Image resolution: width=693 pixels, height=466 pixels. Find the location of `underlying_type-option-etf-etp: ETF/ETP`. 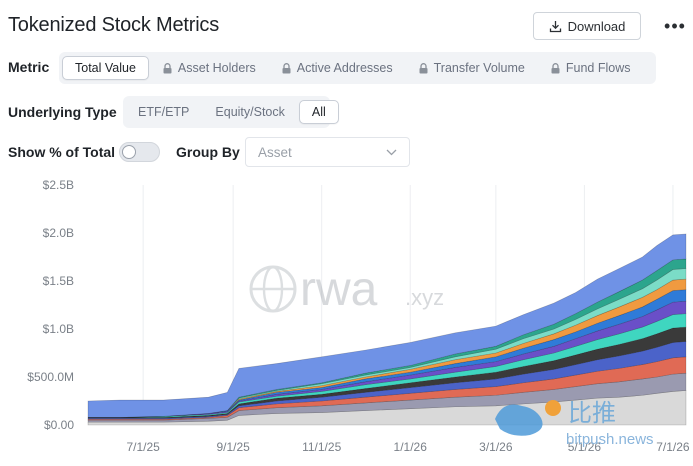

underlying_type-option-etf-etp: ETF/ETP is located at coordinates (163, 112).